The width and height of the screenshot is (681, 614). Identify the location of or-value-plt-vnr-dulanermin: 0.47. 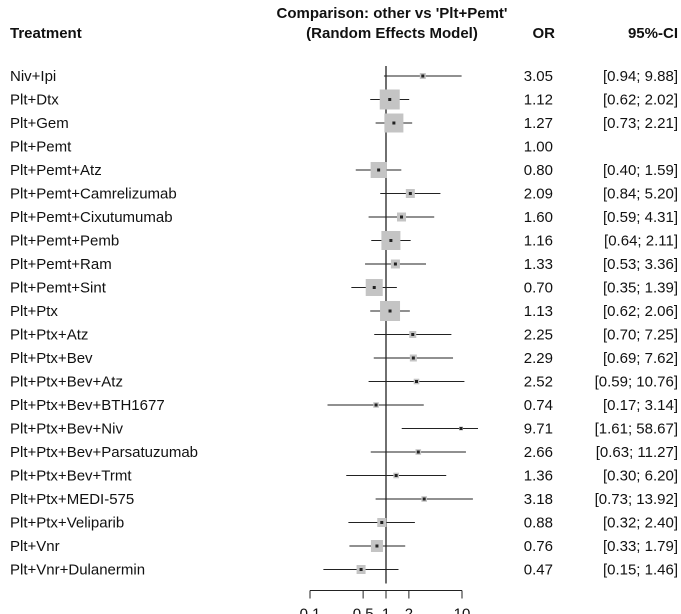
(538, 570).